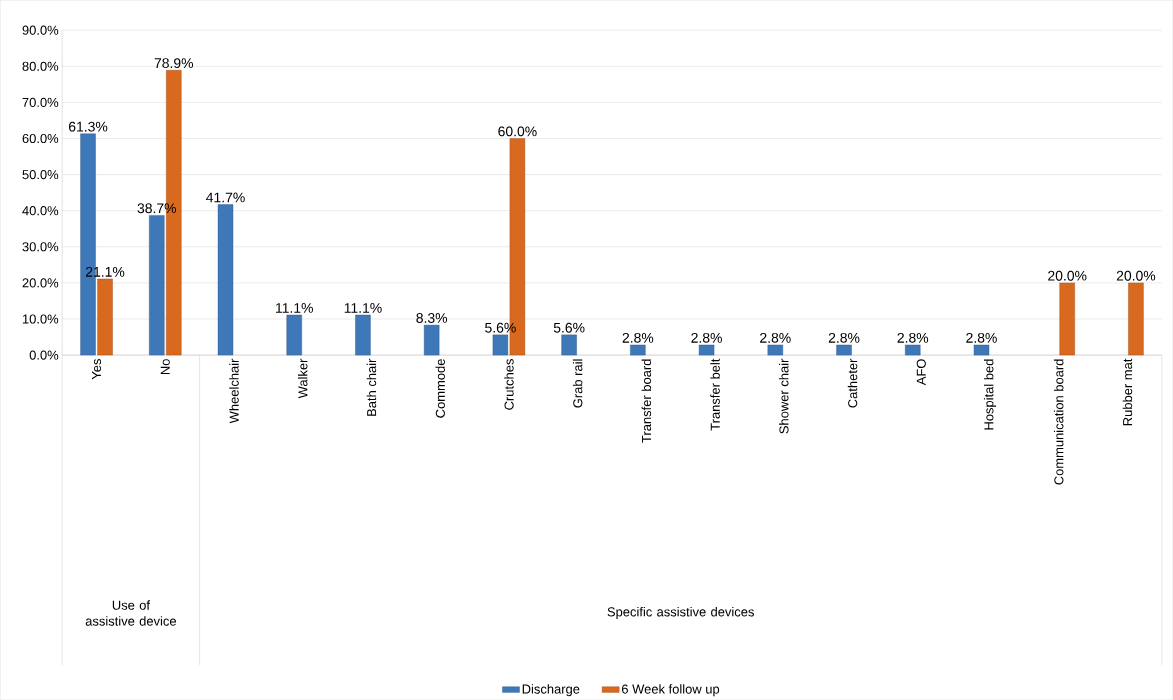 The width and height of the screenshot is (1173, 700). What do you see at coordinates (509, 384) in the screenshot?
I see `x-tick-label: Crutches` at bounding box center [509, 384].